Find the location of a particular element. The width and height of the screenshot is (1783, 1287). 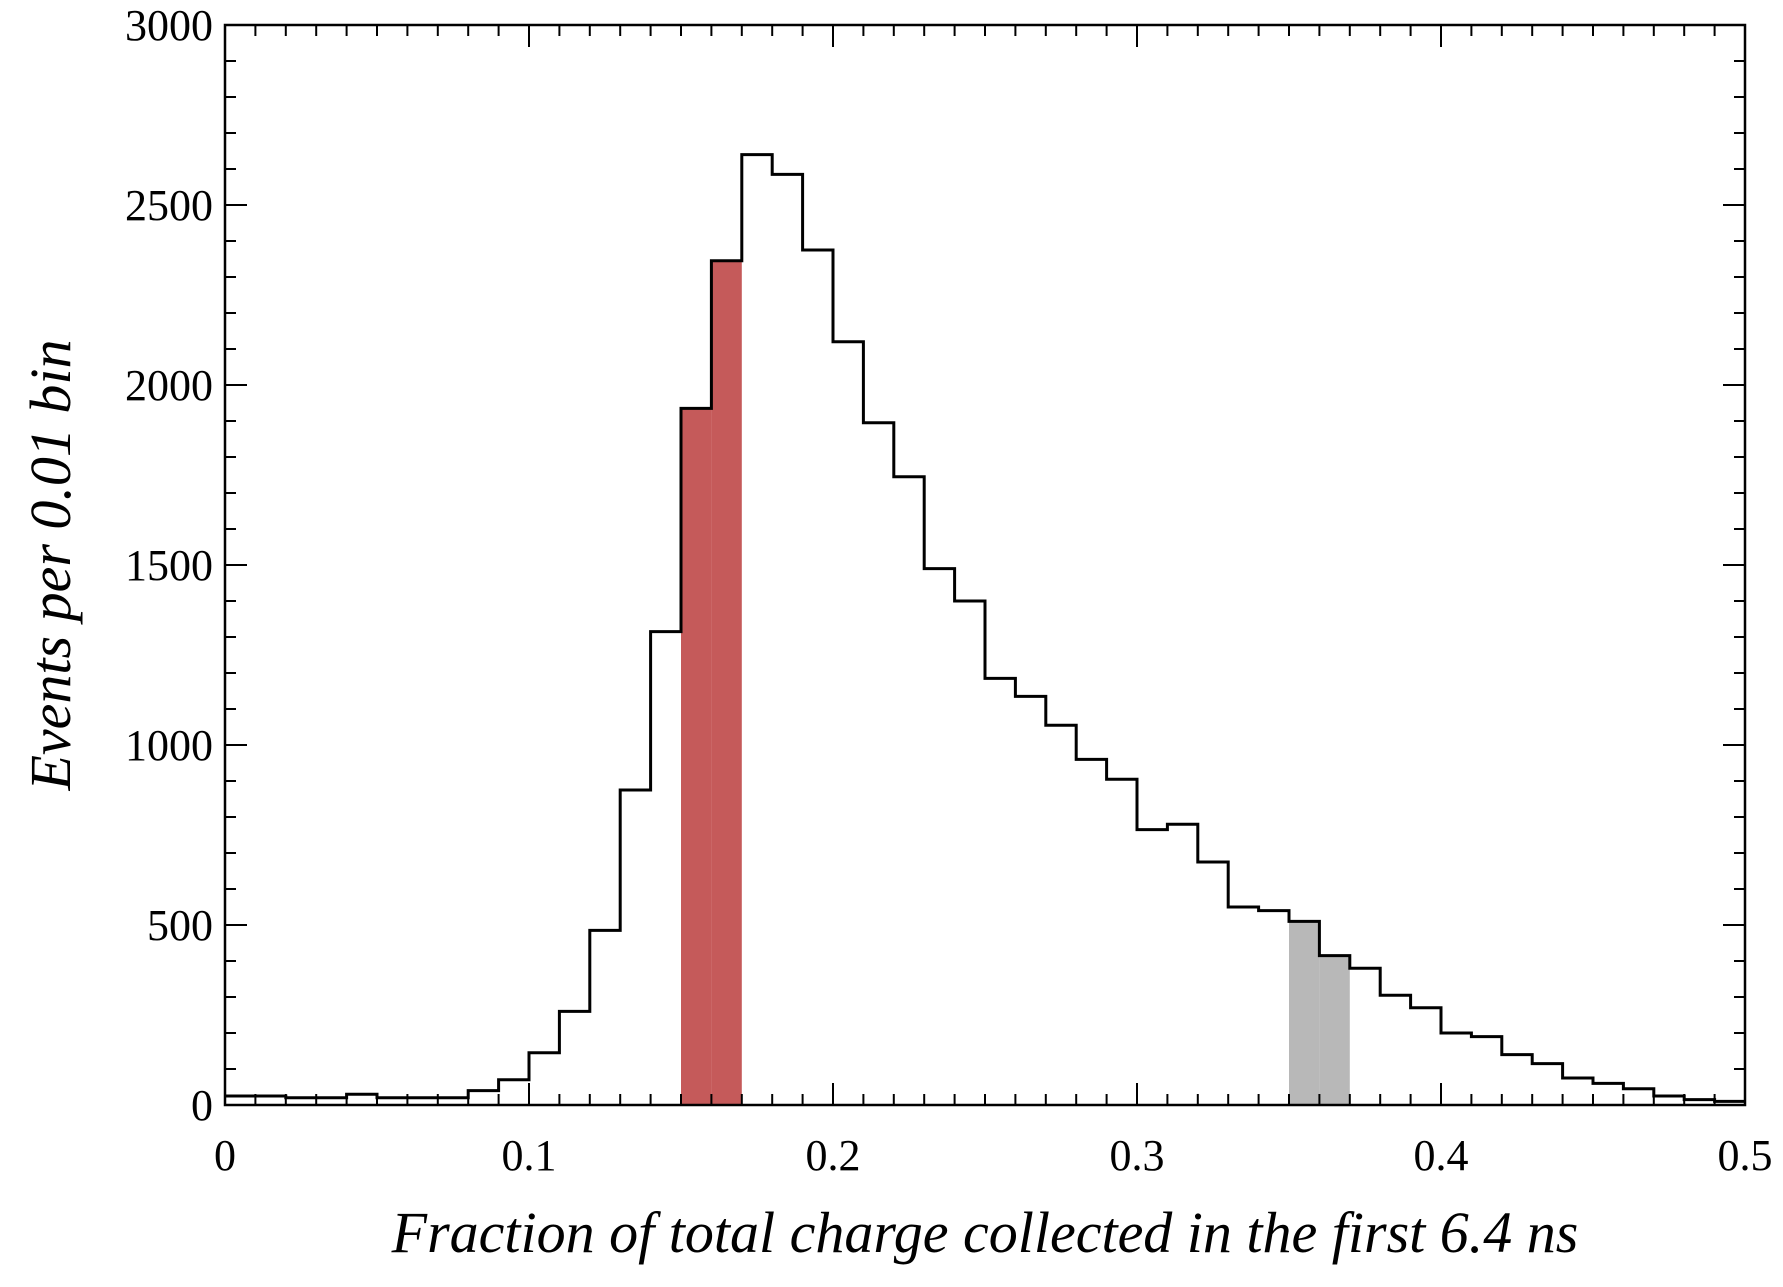

x-tick-label: 0.3 is located at coordinates (1137, 1155).